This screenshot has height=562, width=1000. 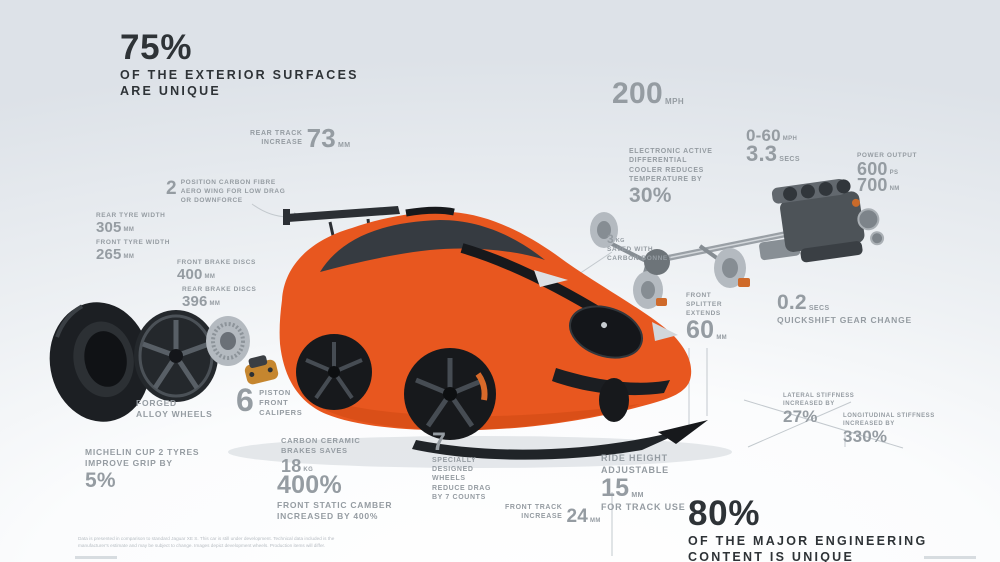 What do you see at coordinates (190, 274) in the screenshot?
I see `front-discs-value: 400` at bounding box center [190, 274].